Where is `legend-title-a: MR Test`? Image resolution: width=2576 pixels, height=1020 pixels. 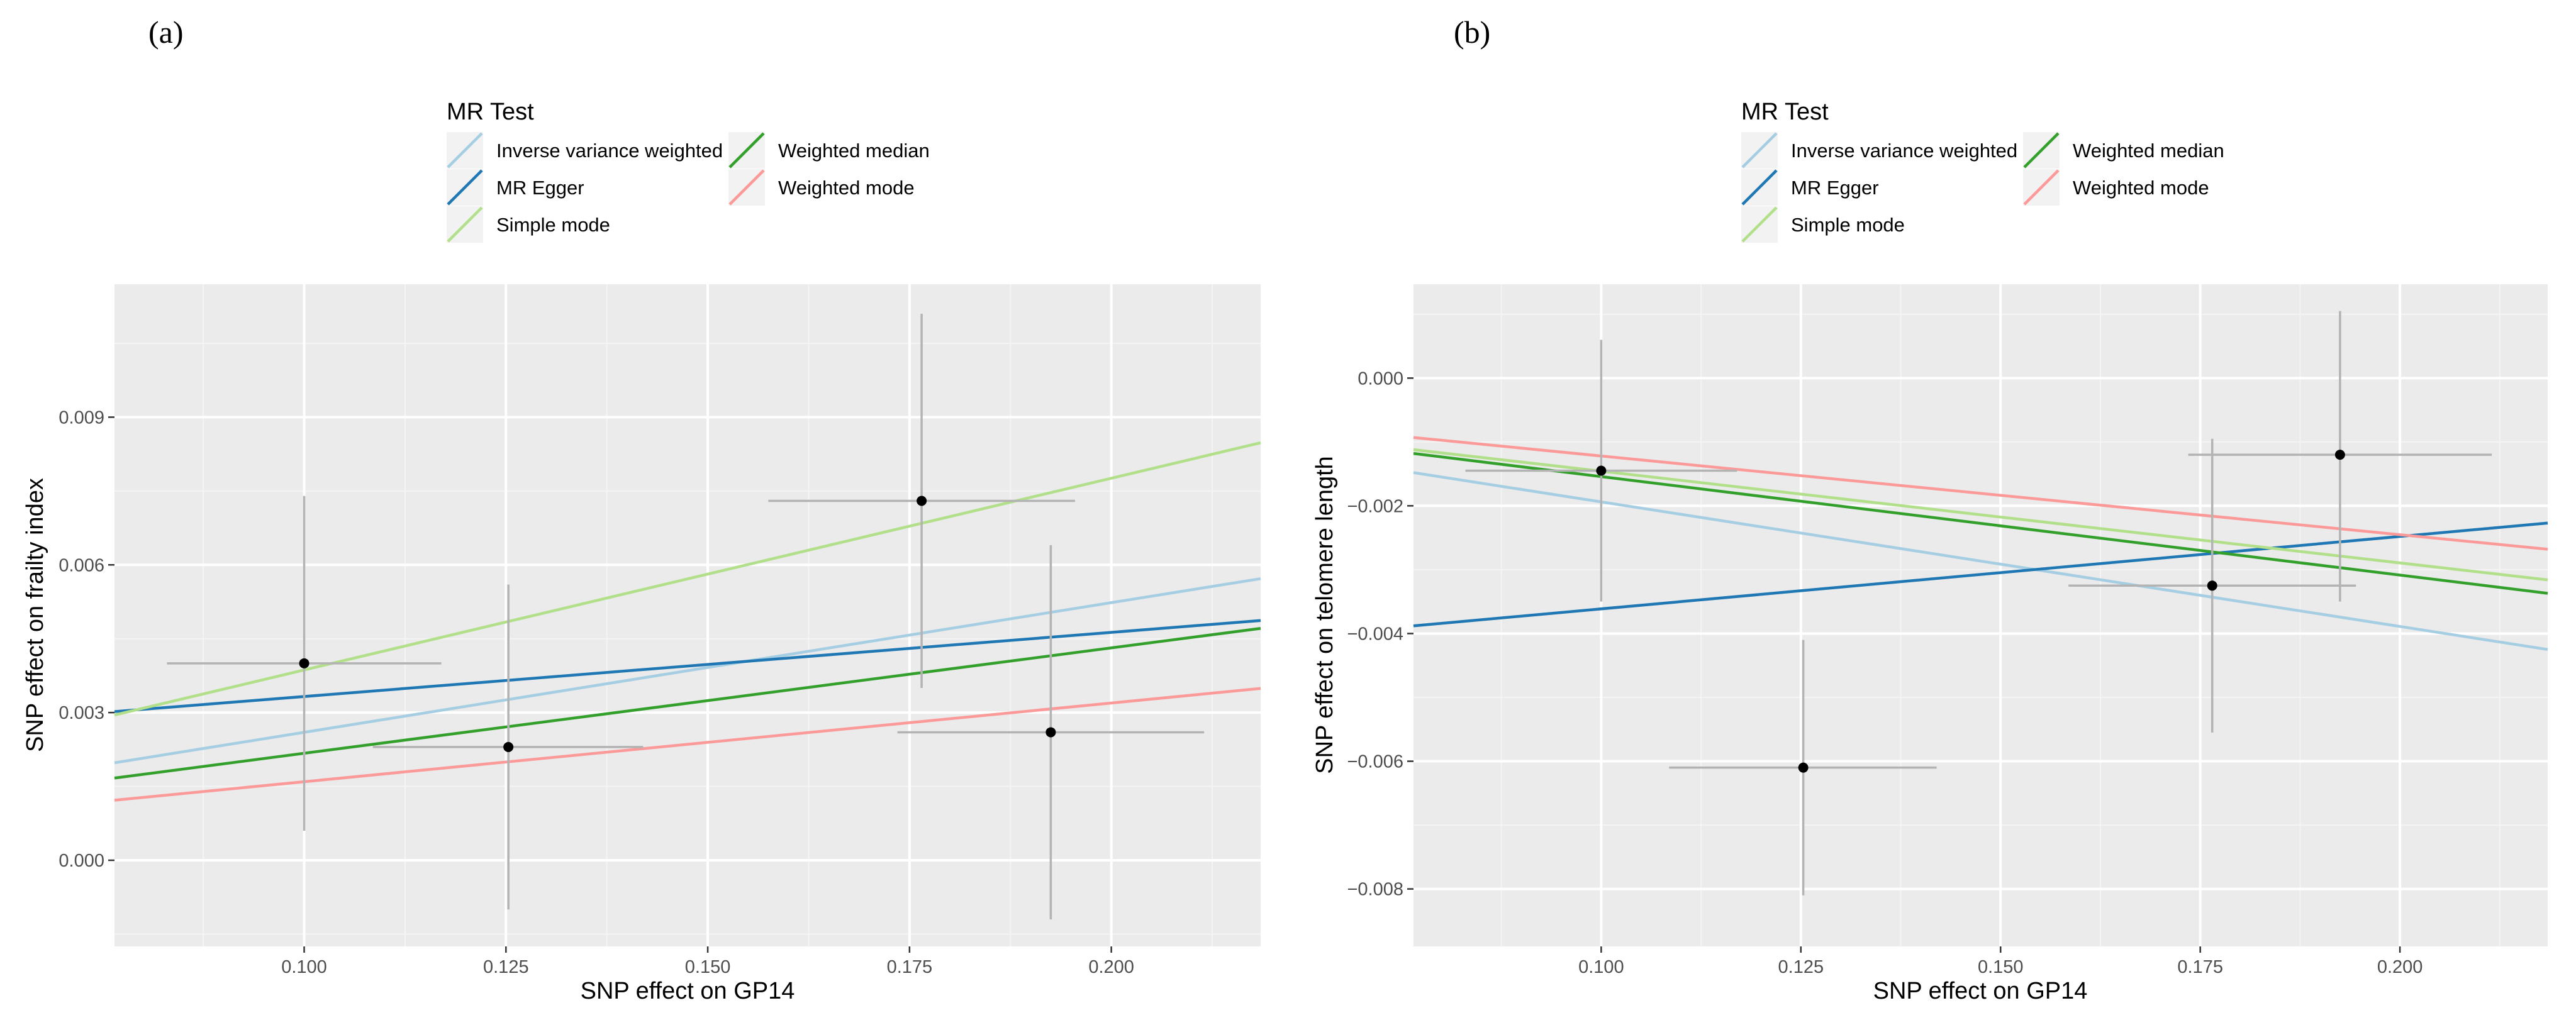
legend-title-a: MR Test is located at coordinates (490, 112).